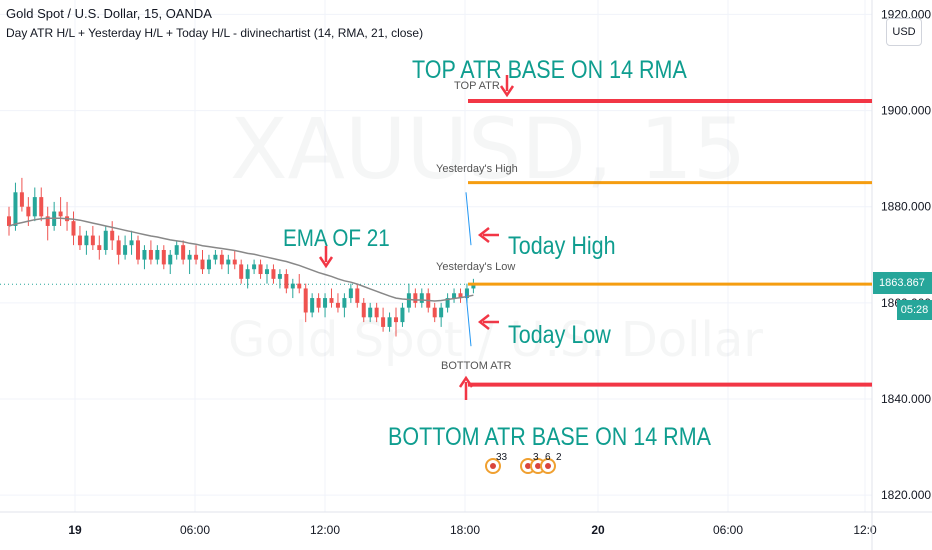 The height and width of the screenshot is (550, 932). Describe the element at coordinates (488, 149) in the screenshot. I see `watermark-ticker: XAUUSD, 15` at that location.